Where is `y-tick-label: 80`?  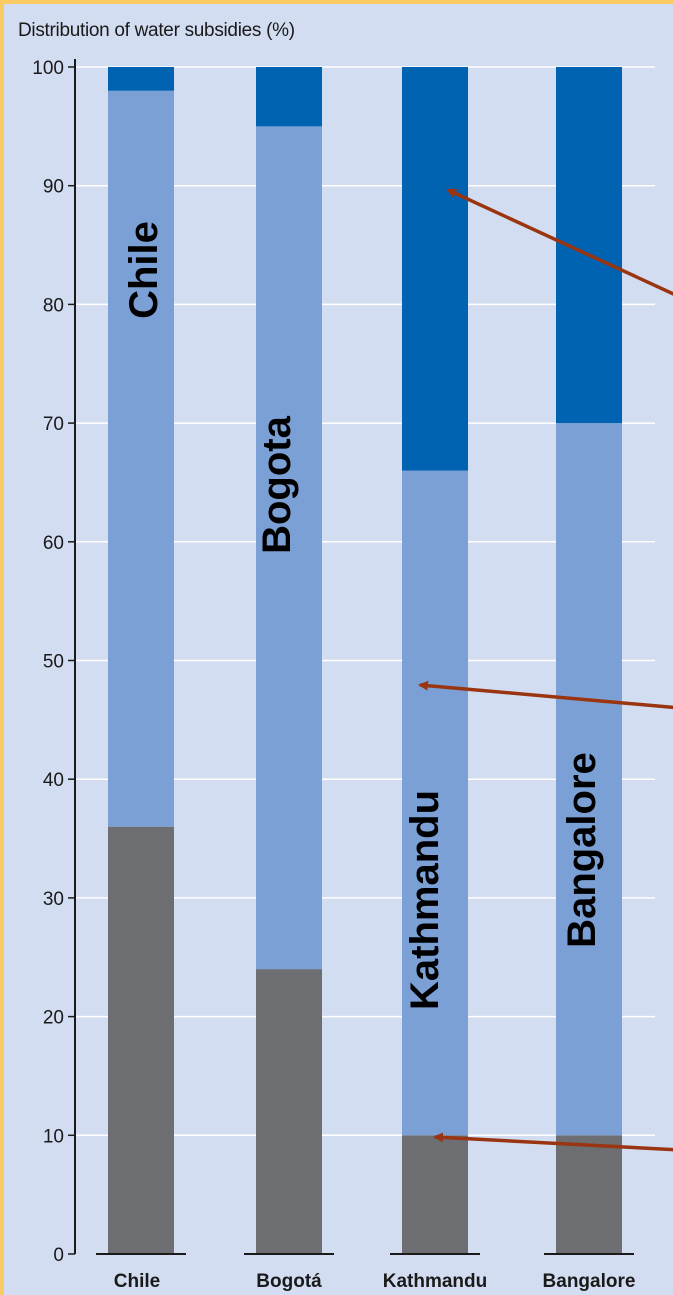 y-tick-label: 80 is located at coordinates (53, 305).